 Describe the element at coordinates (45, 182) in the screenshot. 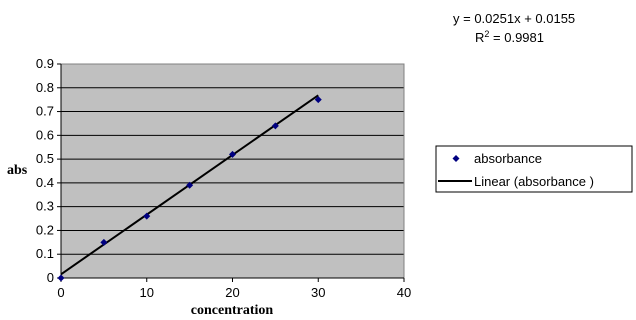

I see `y-tick-label: 0.4` at that location.